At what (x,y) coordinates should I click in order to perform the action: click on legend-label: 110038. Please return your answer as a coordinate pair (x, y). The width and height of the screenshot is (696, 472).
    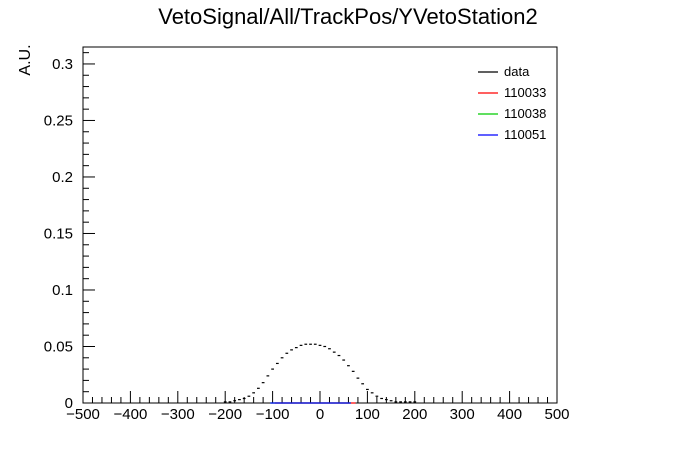
    Looking at the image, I should click on (525, 113).